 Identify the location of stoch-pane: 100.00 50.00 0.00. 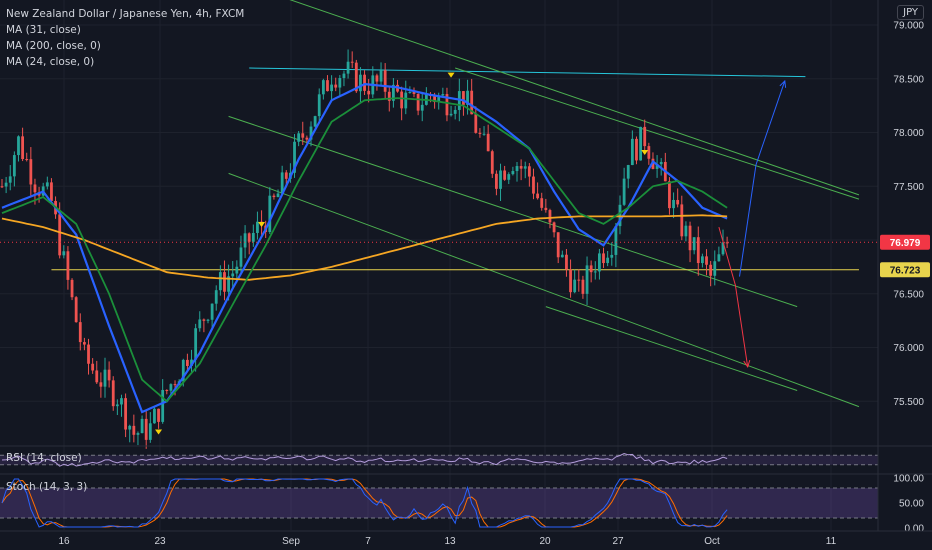
(462, 504).